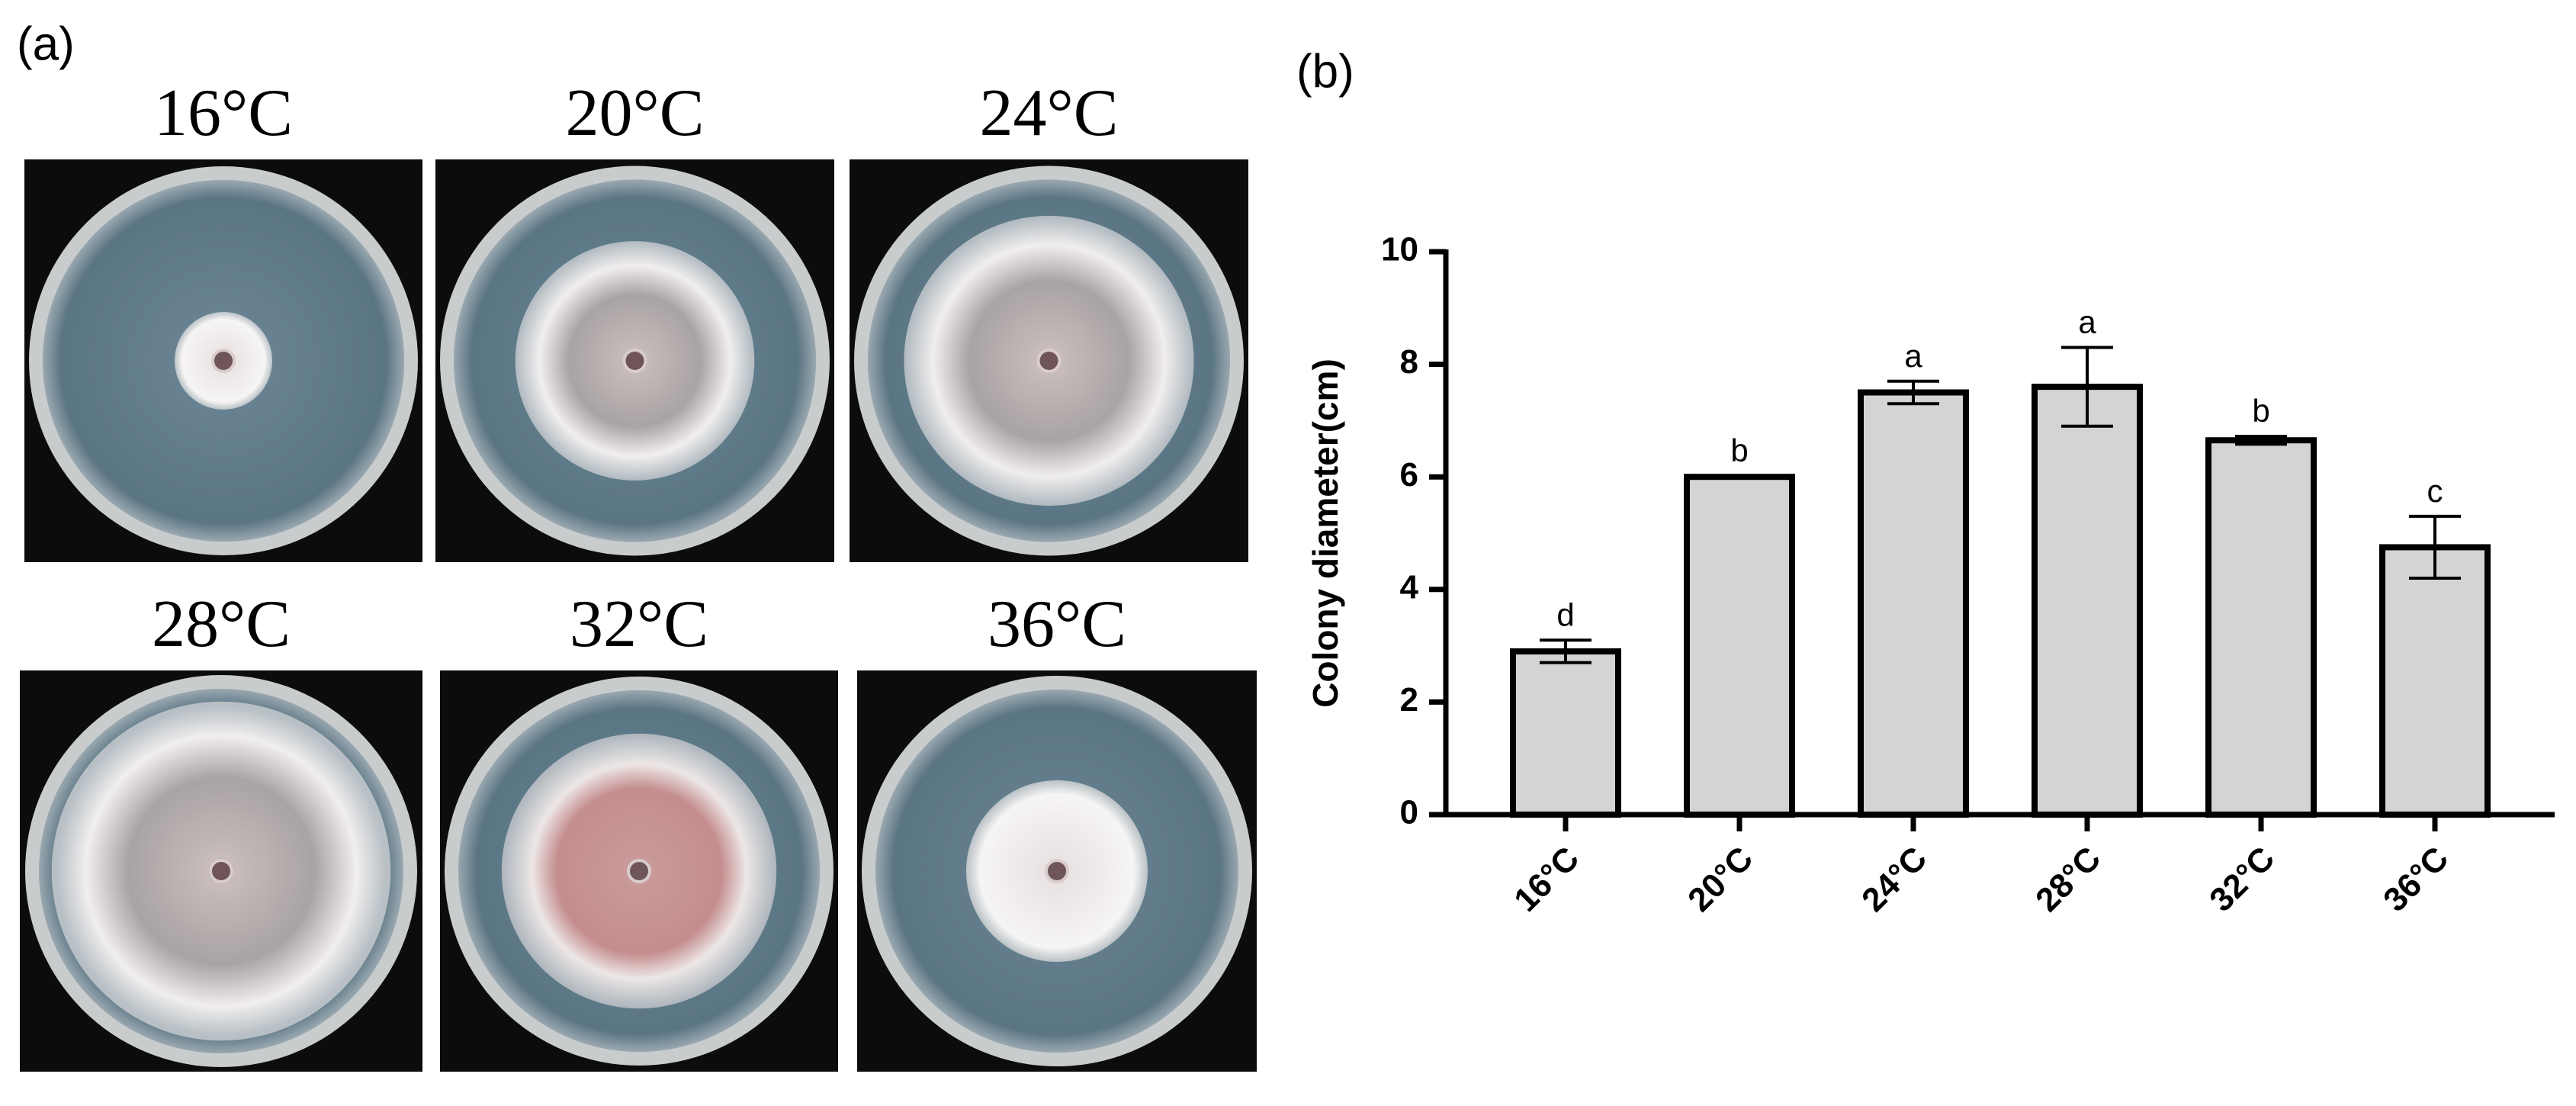 The width and height of the screenshot is (2576, 1106). Describe the element at coordinates (1720, 879) in the screenshot. I see `x-tick-label: 20°C` at that location.